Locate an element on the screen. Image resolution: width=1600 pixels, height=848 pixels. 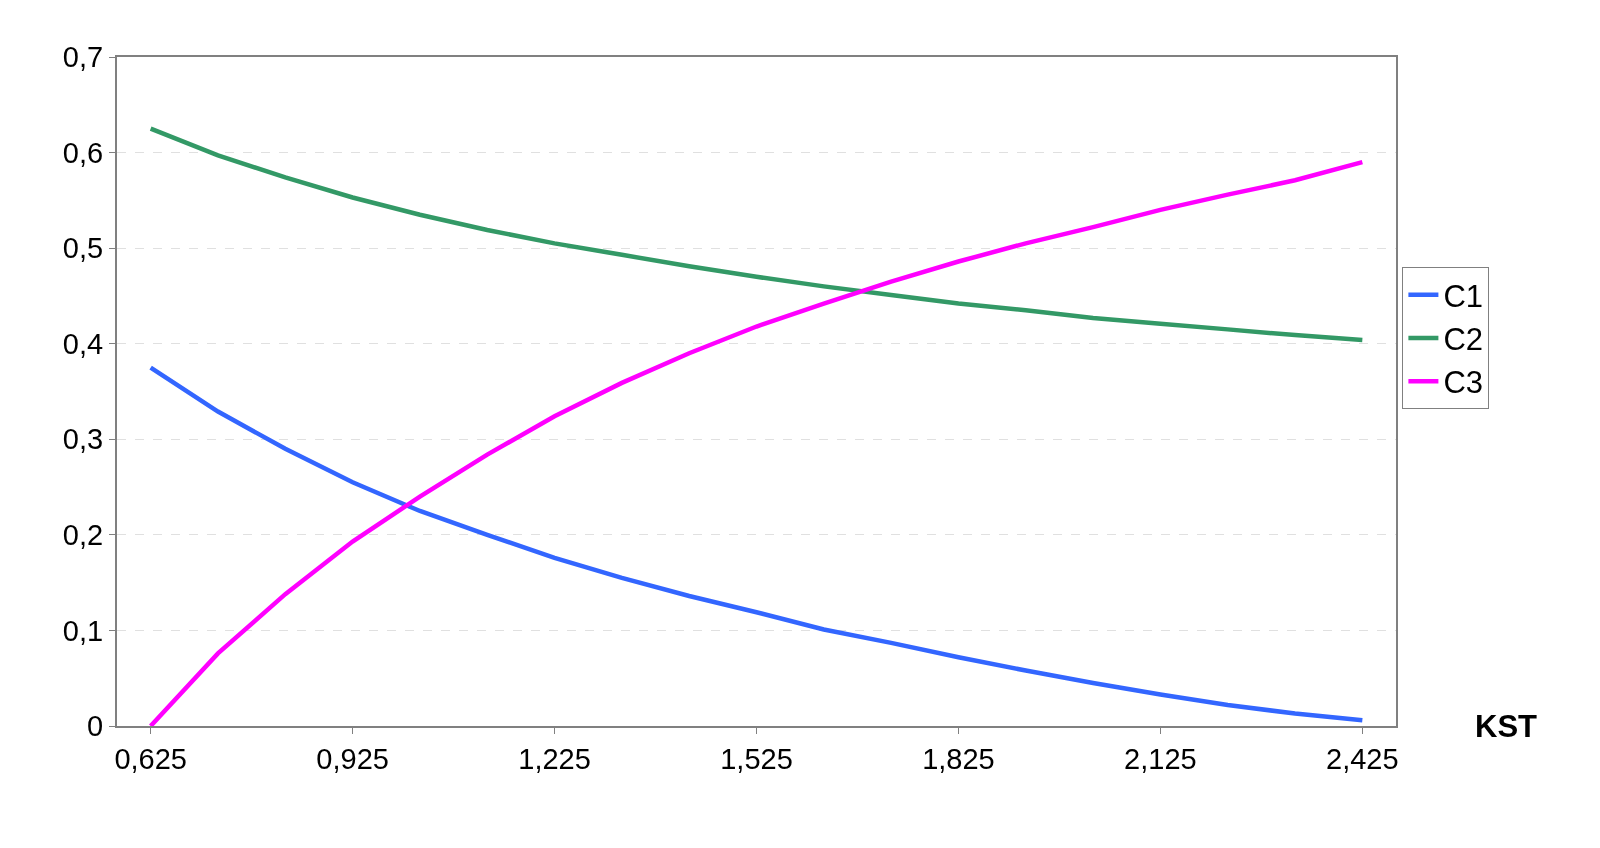
legend-label: C3 is located at coordinates (1463, 383).